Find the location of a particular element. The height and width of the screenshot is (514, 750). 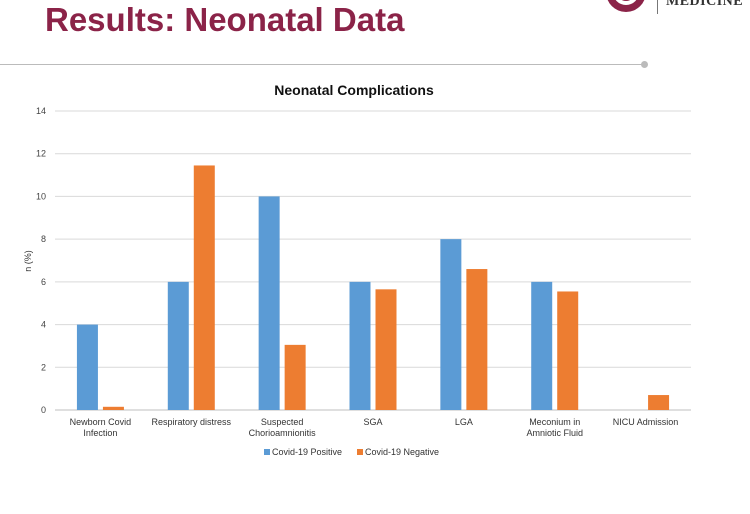

chart-title: Neonatal Complications is located at coordinates (354, 90).